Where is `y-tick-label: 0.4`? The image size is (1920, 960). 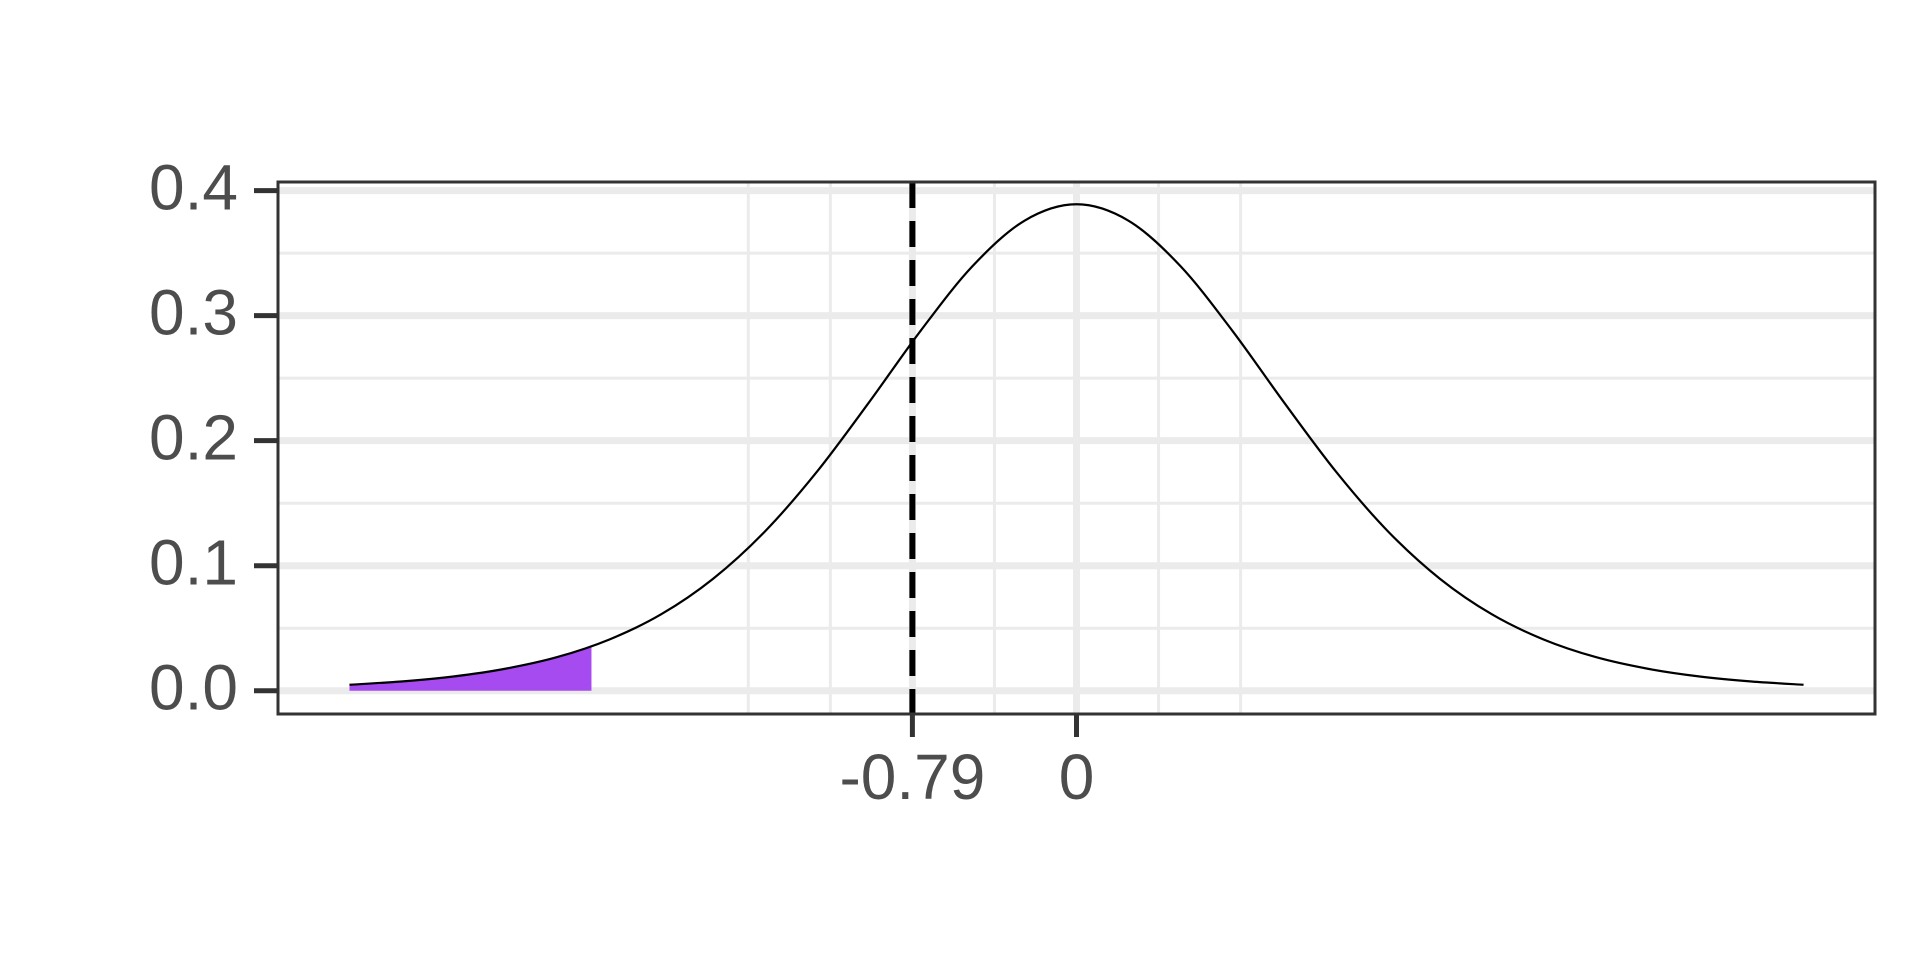 y-tick-label: 0.4 is located at coordinates (193, 188).